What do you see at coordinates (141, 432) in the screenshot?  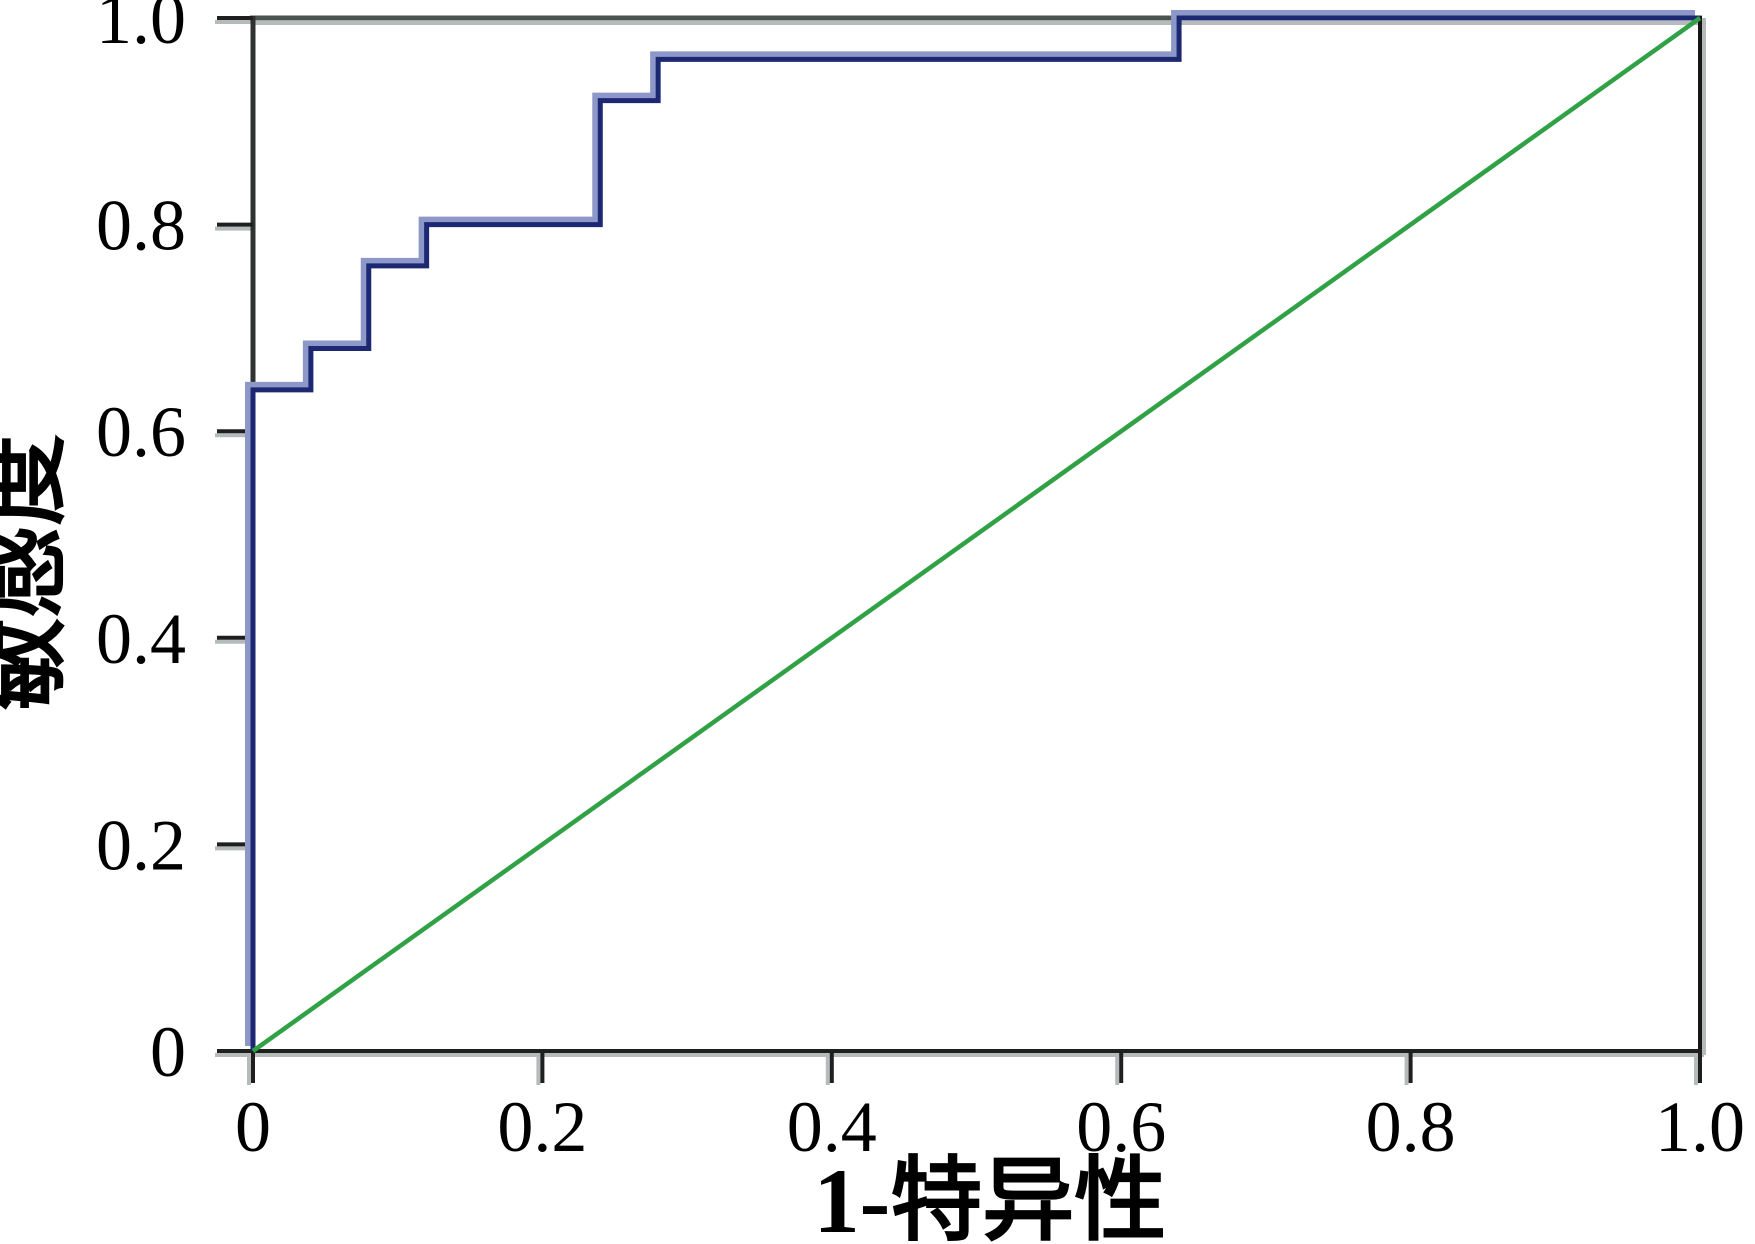 I see `y-tick-label: 0.6` at bounding box center [141, 432].